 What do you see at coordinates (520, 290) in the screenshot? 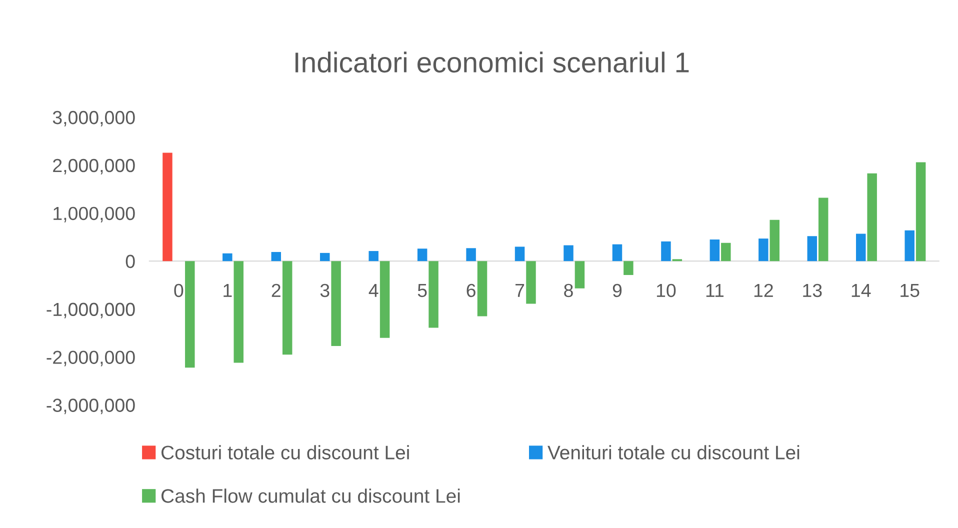
I see `x-tick-label: 7` at bounding box center [520, 290].